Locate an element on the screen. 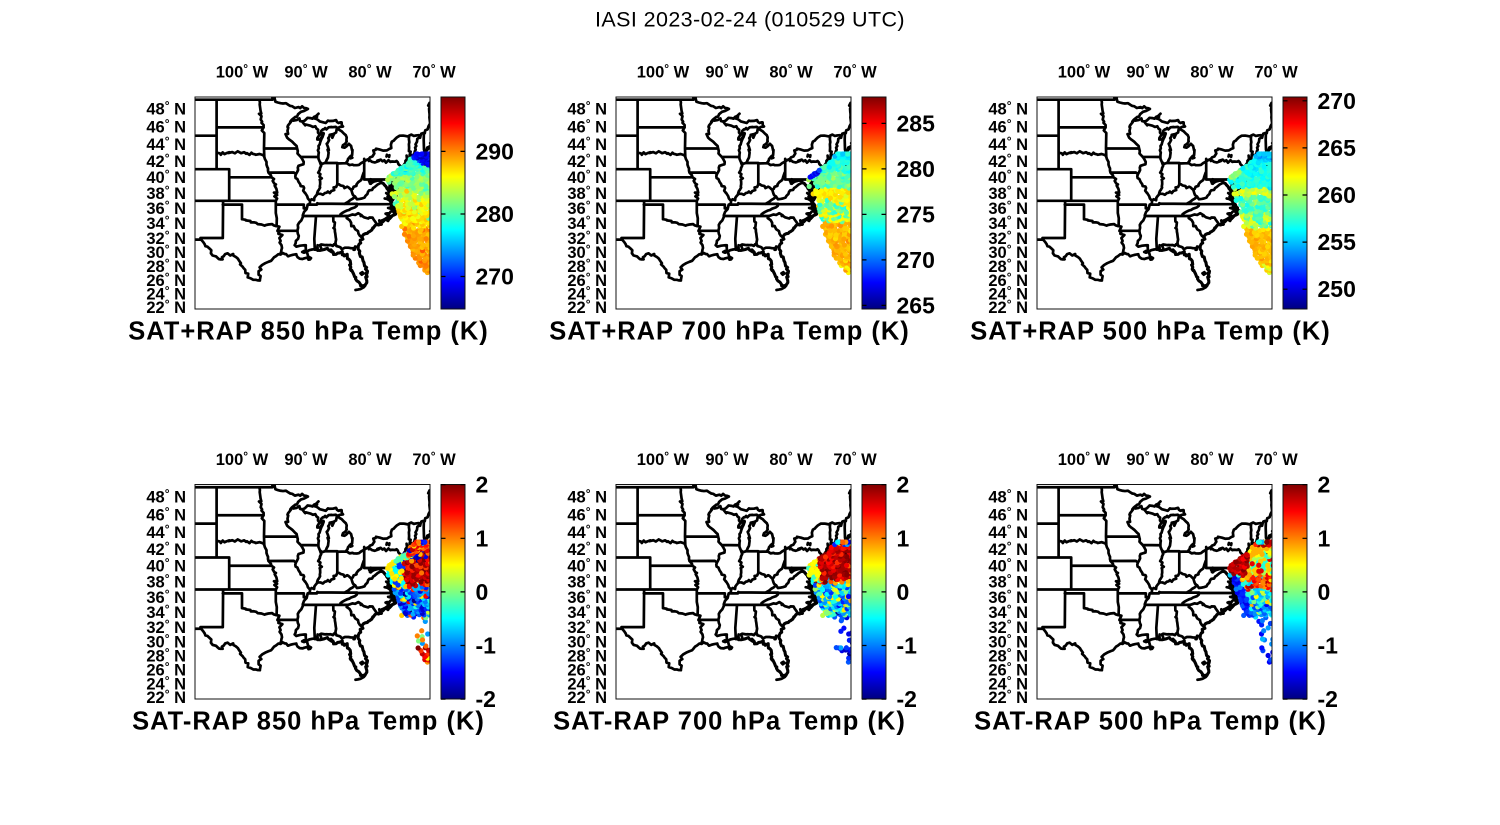  svg-text: 1 is located at coordinates (1324, 538).